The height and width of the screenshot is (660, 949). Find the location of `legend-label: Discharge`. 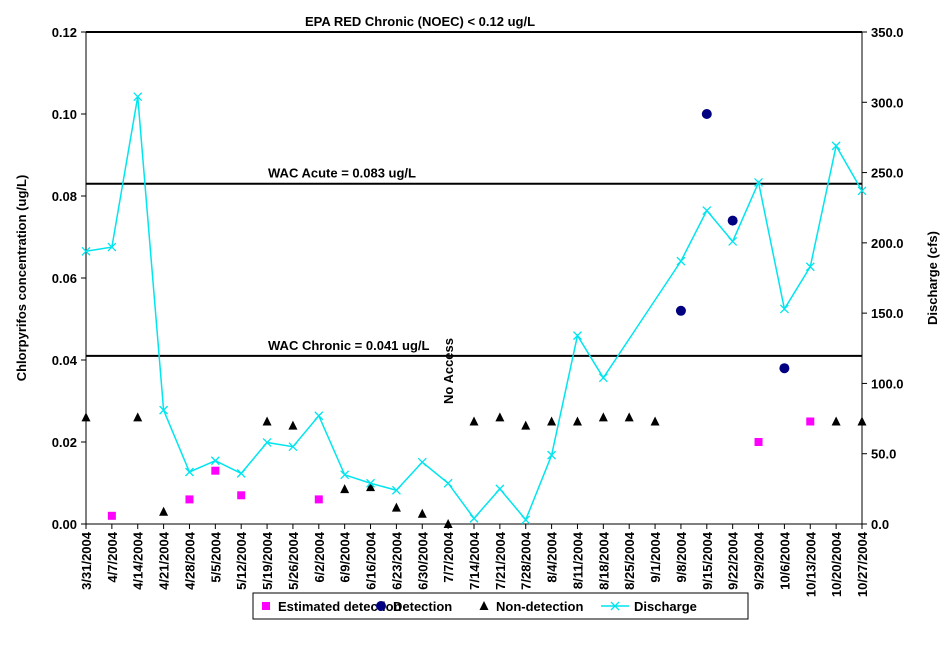

legend-label: Discharge is located at coordinates (665, 606).